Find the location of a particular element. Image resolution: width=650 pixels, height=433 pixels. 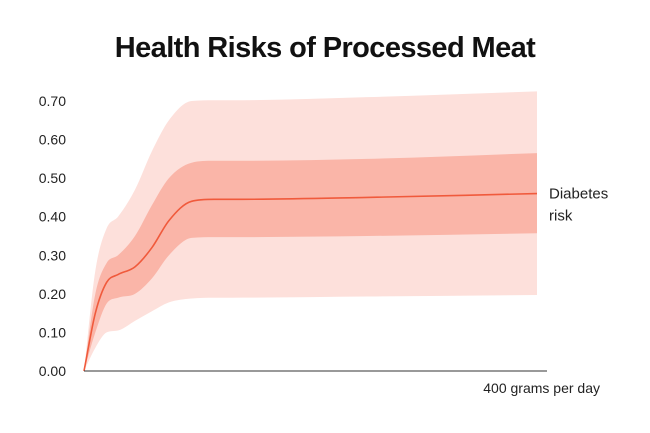

series-label: Diabetes risk is located at coordinates (578, 205).